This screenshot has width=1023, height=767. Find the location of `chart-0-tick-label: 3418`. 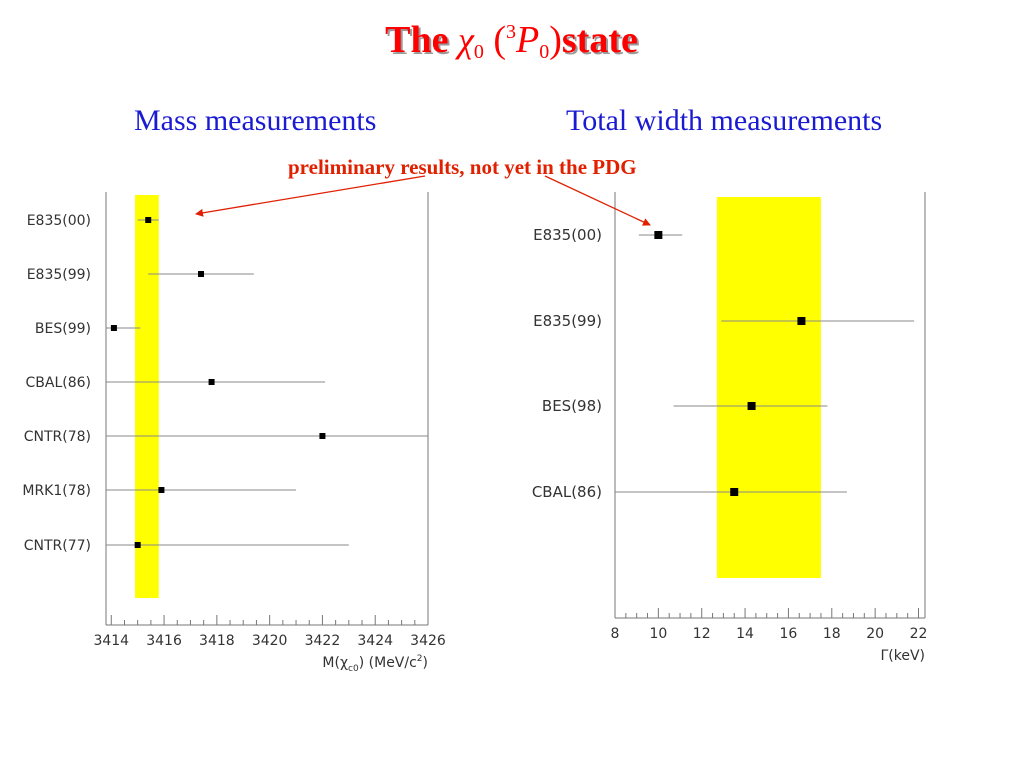

chart-0-tick-label: 3418 is located at coordinates (217, 641).